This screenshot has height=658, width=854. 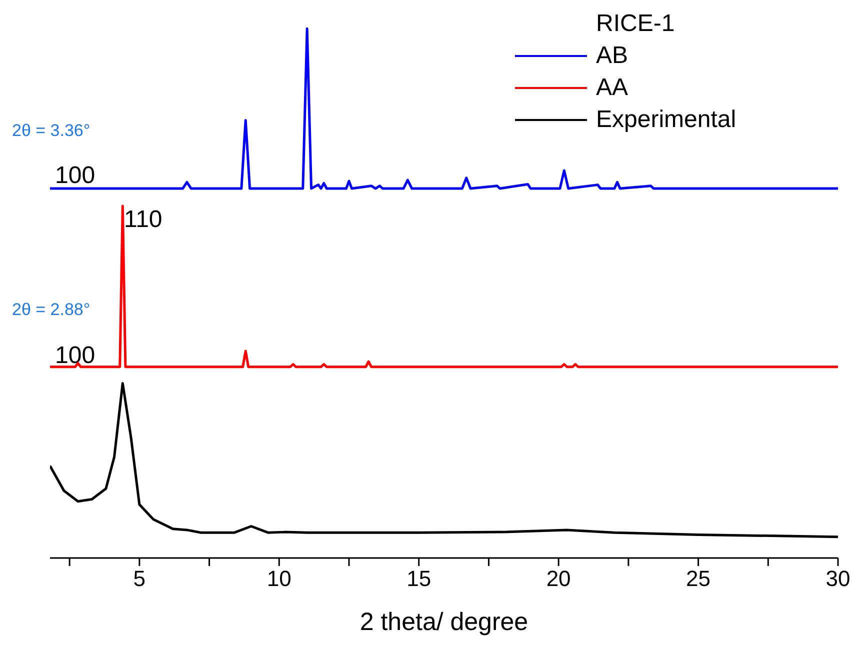 I want to click on annotation: 2θ = 2.88°, so click(x=51, y=309).